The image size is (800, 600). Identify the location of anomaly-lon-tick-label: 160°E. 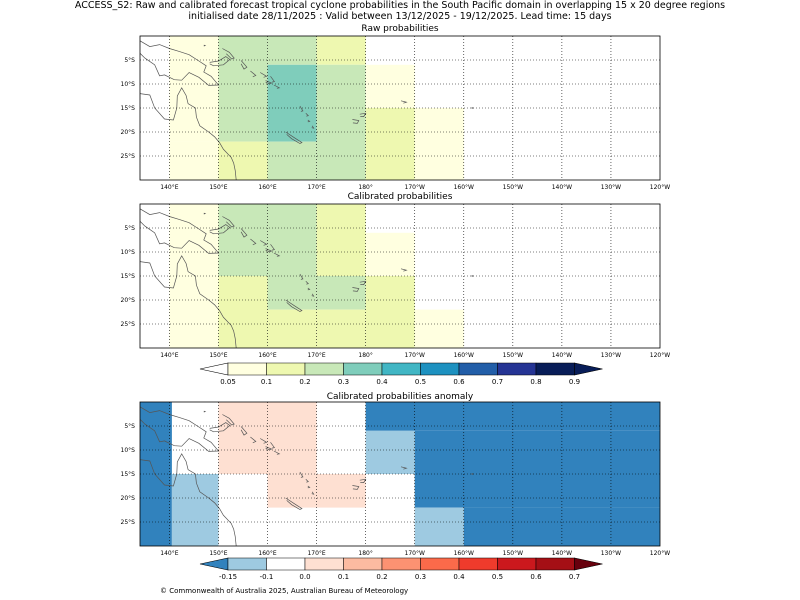
(267, 553).